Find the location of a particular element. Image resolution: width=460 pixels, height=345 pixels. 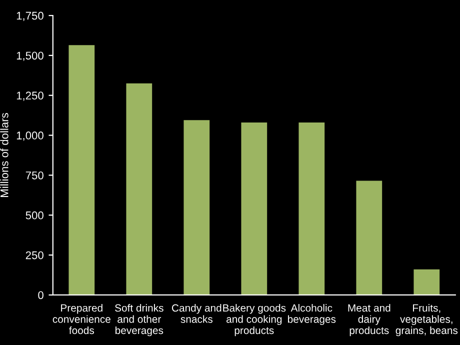

x-tick-label: Prepared convenience foods is located at coordinates (81, 319).